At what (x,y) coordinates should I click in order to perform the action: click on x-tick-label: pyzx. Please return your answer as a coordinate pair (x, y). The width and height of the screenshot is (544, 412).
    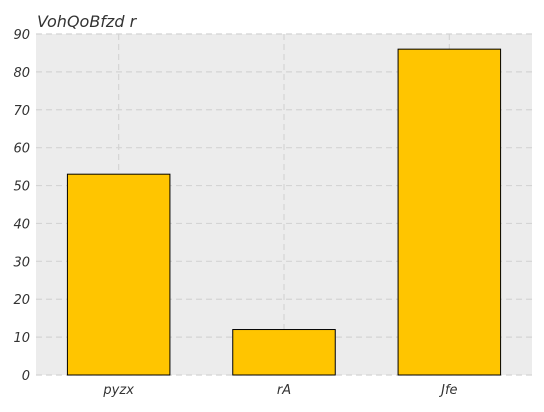
    Looking at the image, I should click on (118, 390).